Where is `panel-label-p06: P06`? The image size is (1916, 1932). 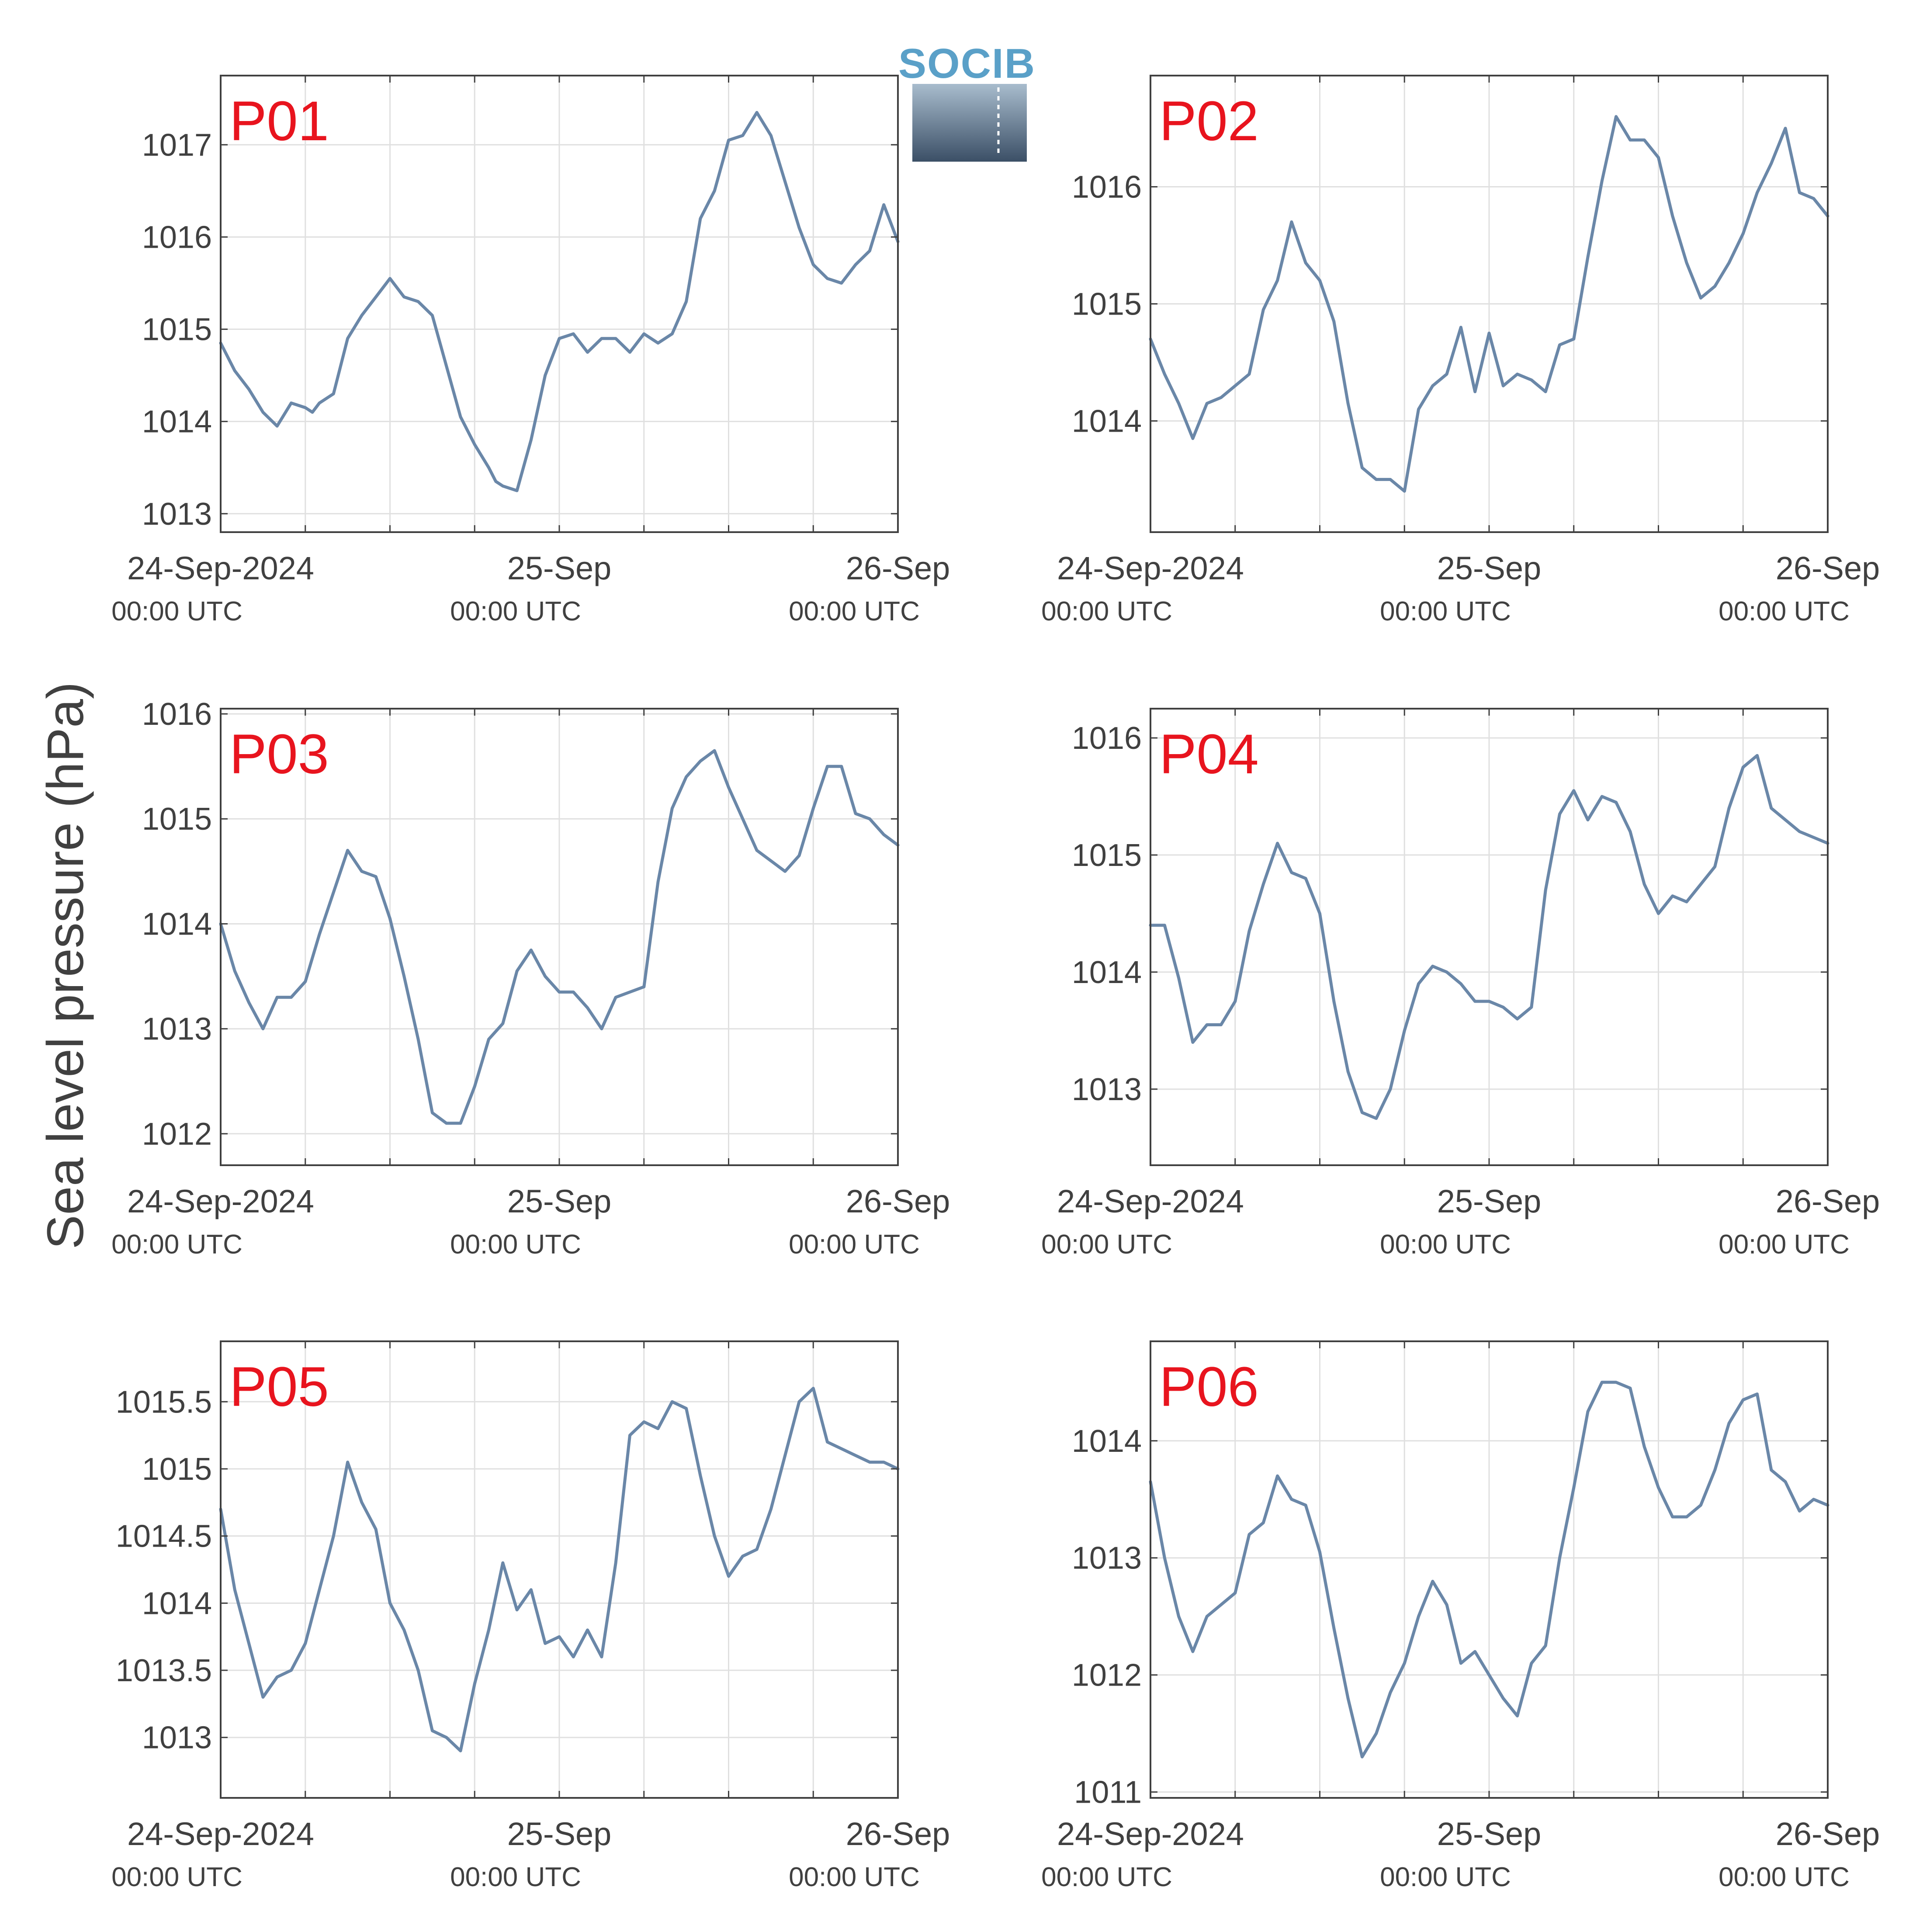
panel-label-p06: P06 is located at coordinates (1209, 1387).